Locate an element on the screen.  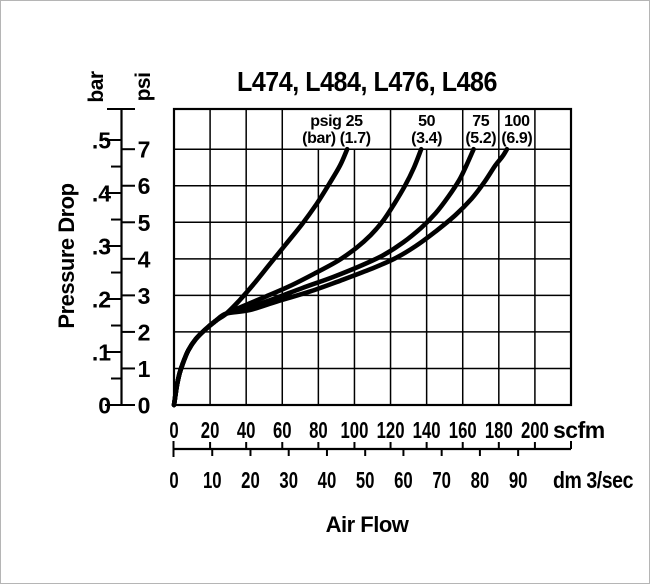
dm3s-tick-label: 30 is located at coordinates (288, 480).